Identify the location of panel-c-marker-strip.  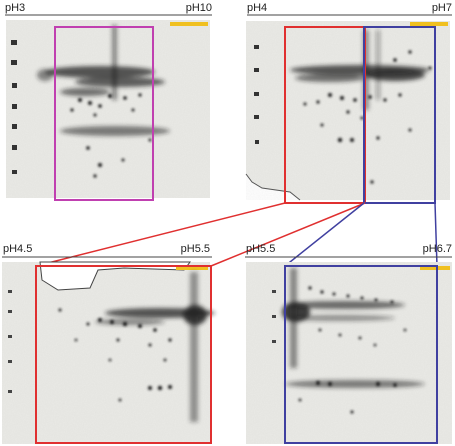
(192, 268).